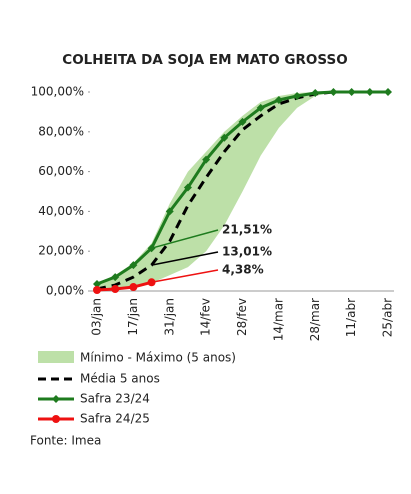  Describe the element at coordinates (61, 131) in the screenshot. I see `y-tick-label: 80,00%` at that location.